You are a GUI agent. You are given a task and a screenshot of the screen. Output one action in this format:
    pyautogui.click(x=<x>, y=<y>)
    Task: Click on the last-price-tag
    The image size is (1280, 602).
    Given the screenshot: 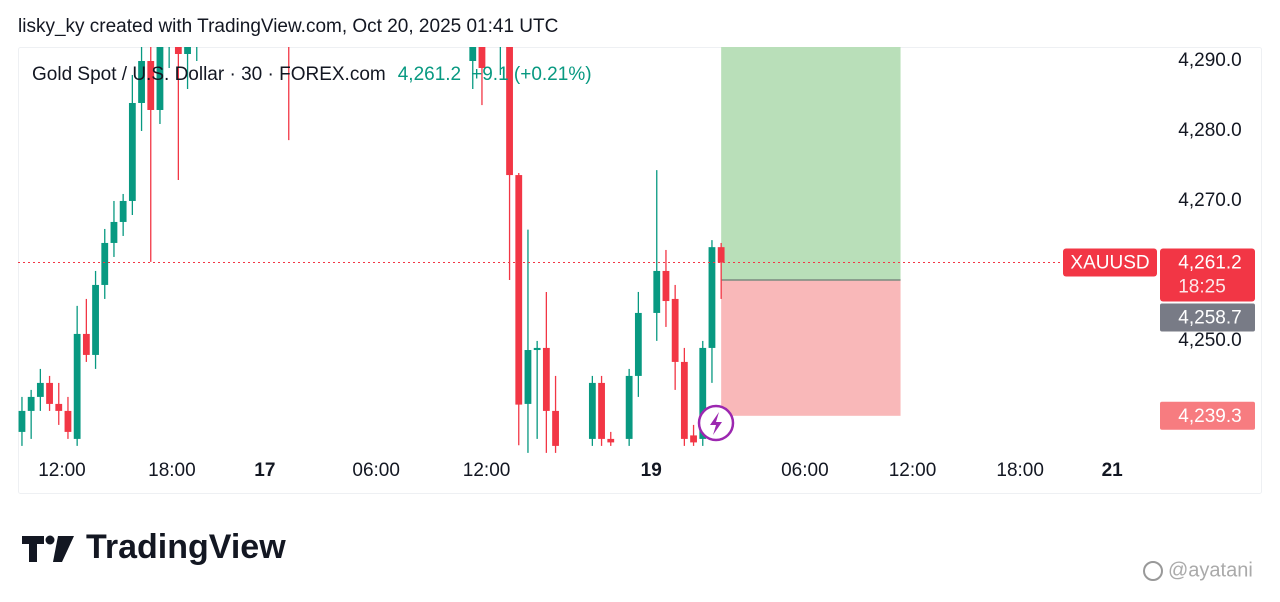 What is the action you would take?
    pyautogui.click(x=1207, y=275)
    